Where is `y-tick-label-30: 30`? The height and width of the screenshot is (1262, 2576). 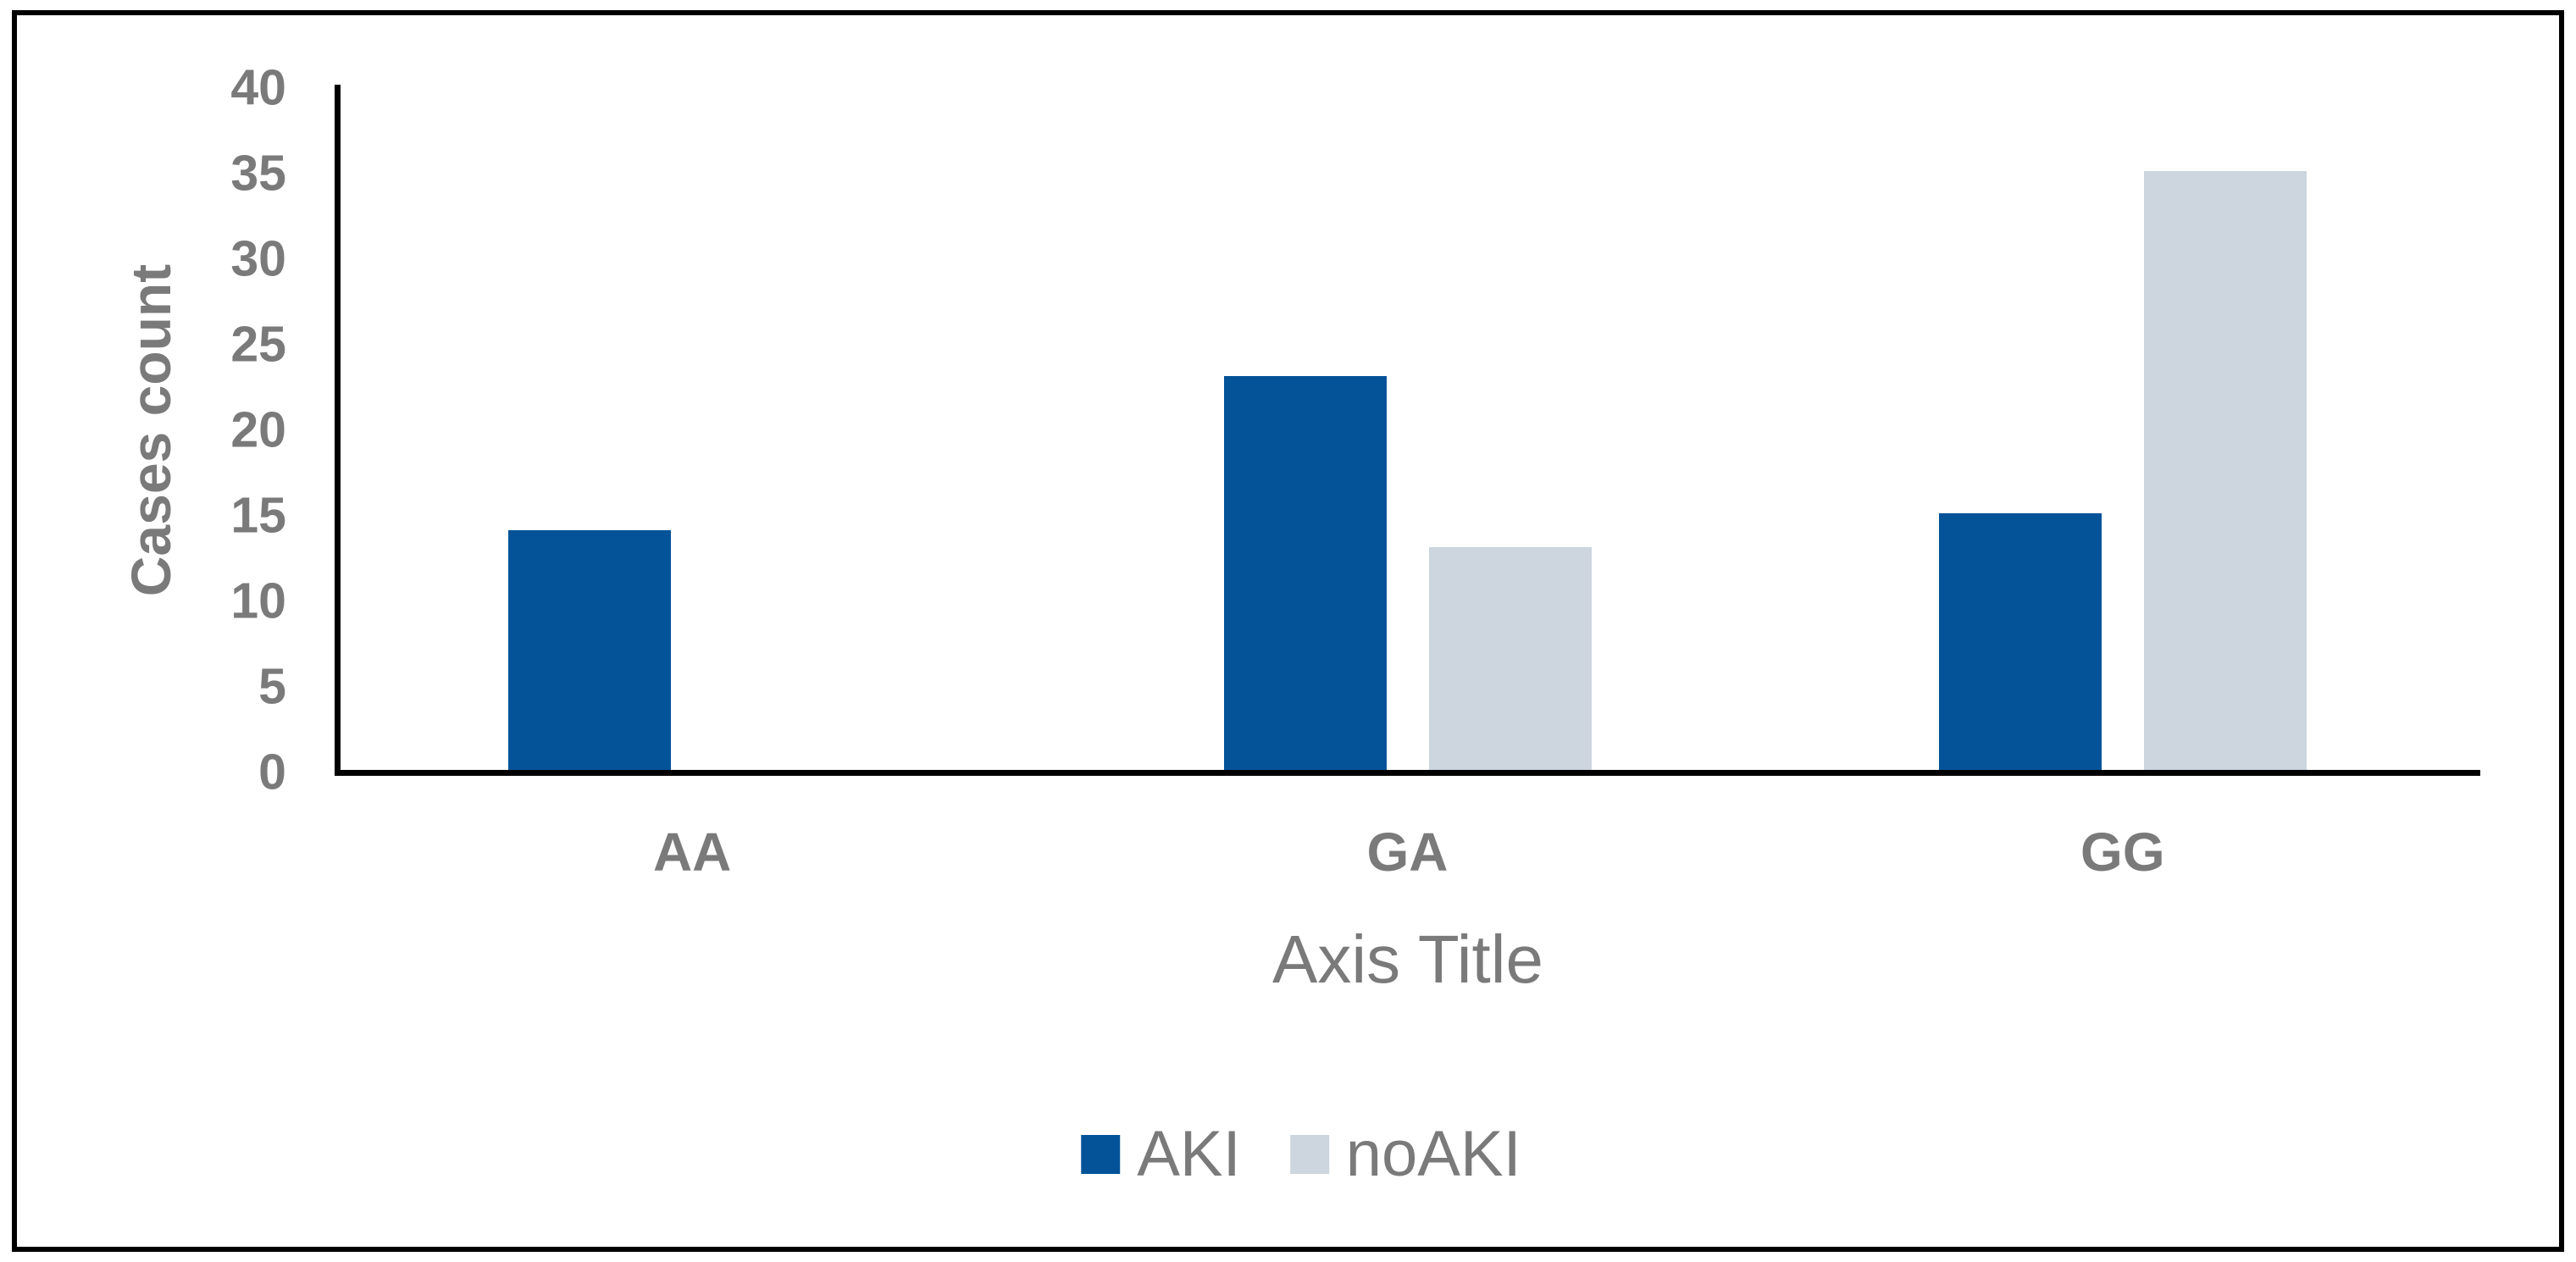
y-tick-label-30: 30 is located at coordinates (258, 258).